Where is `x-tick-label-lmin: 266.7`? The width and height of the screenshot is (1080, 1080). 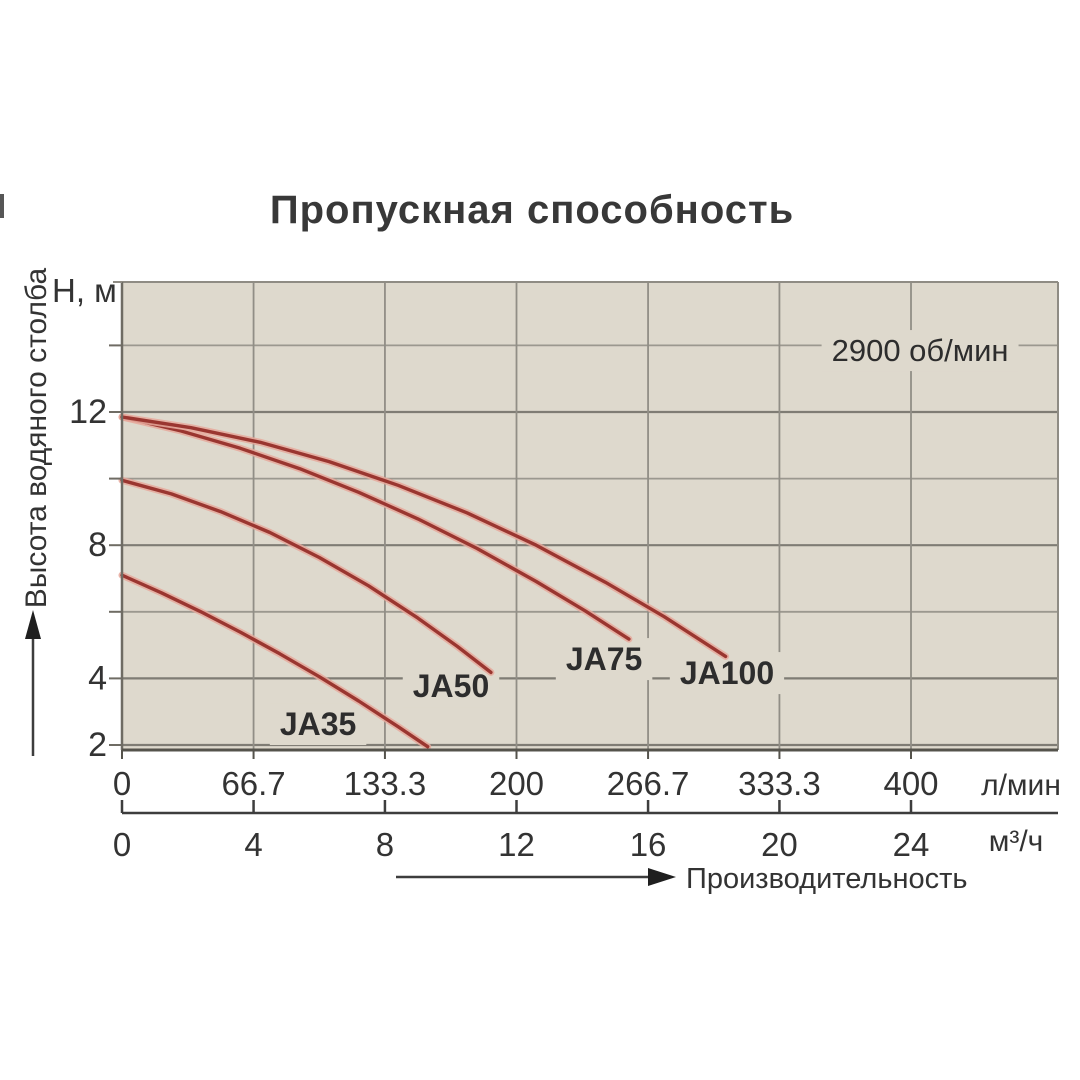 x-tick-label-lmin: 266.7 is located at coordinates (648, 783).